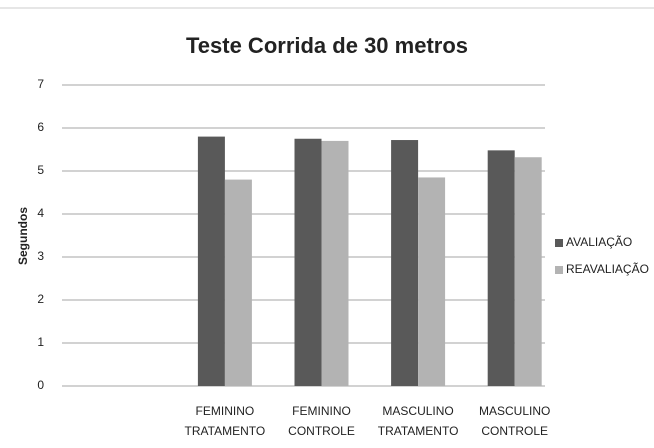  I want to click on y-tick-label: 6, so click(40, 127).